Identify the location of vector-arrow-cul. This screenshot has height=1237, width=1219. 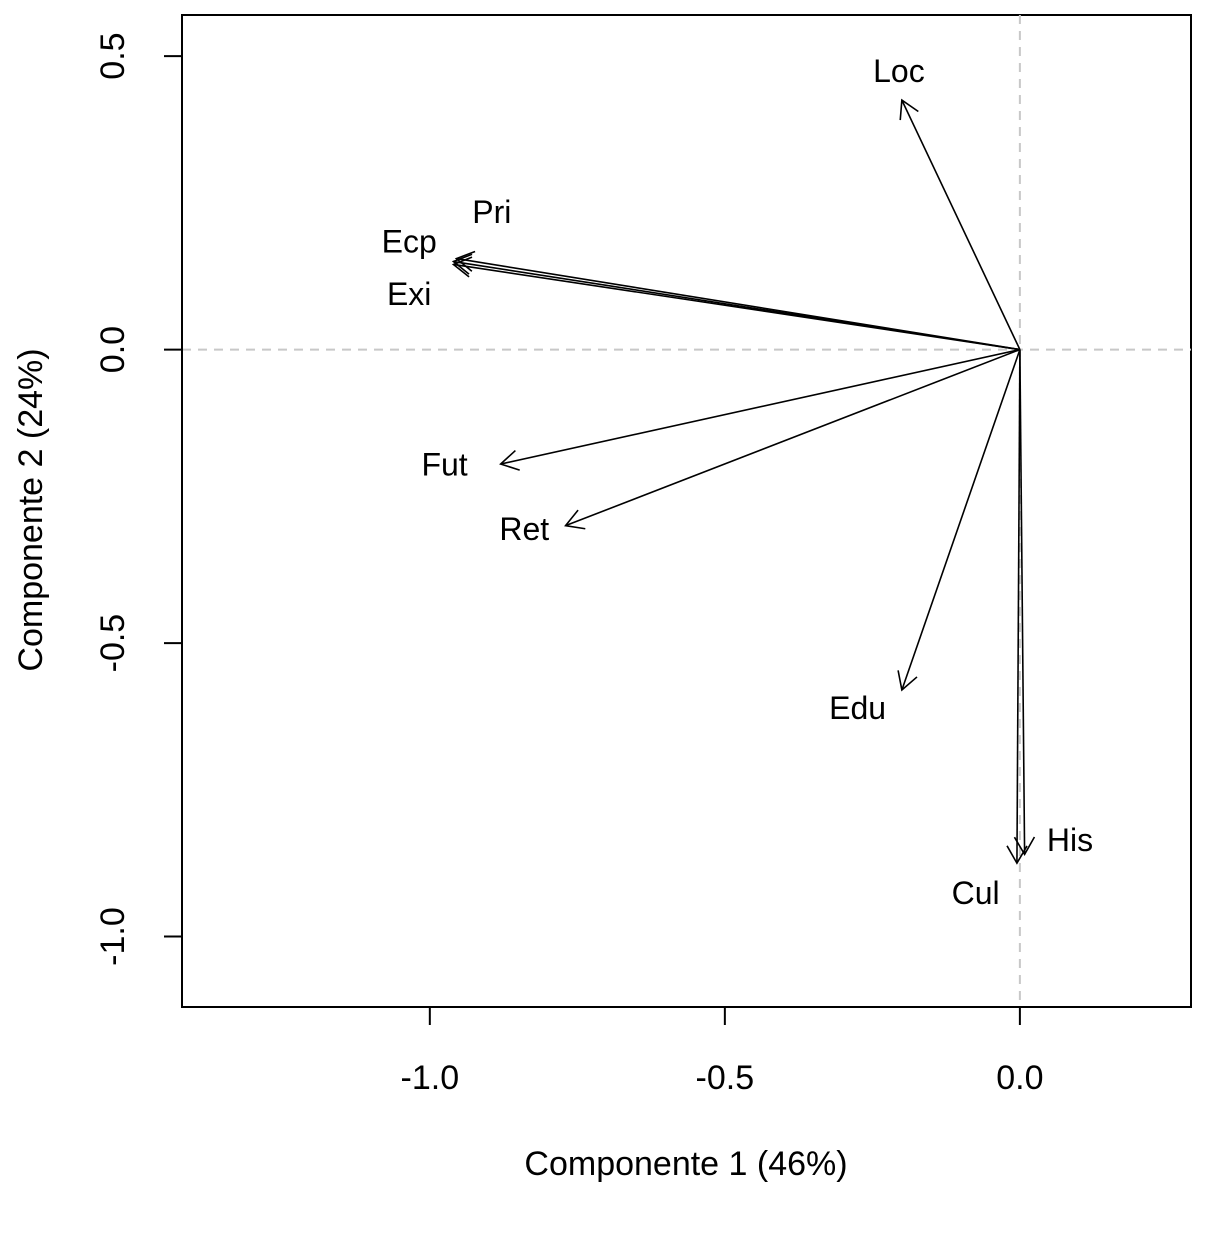
(1017, 607).